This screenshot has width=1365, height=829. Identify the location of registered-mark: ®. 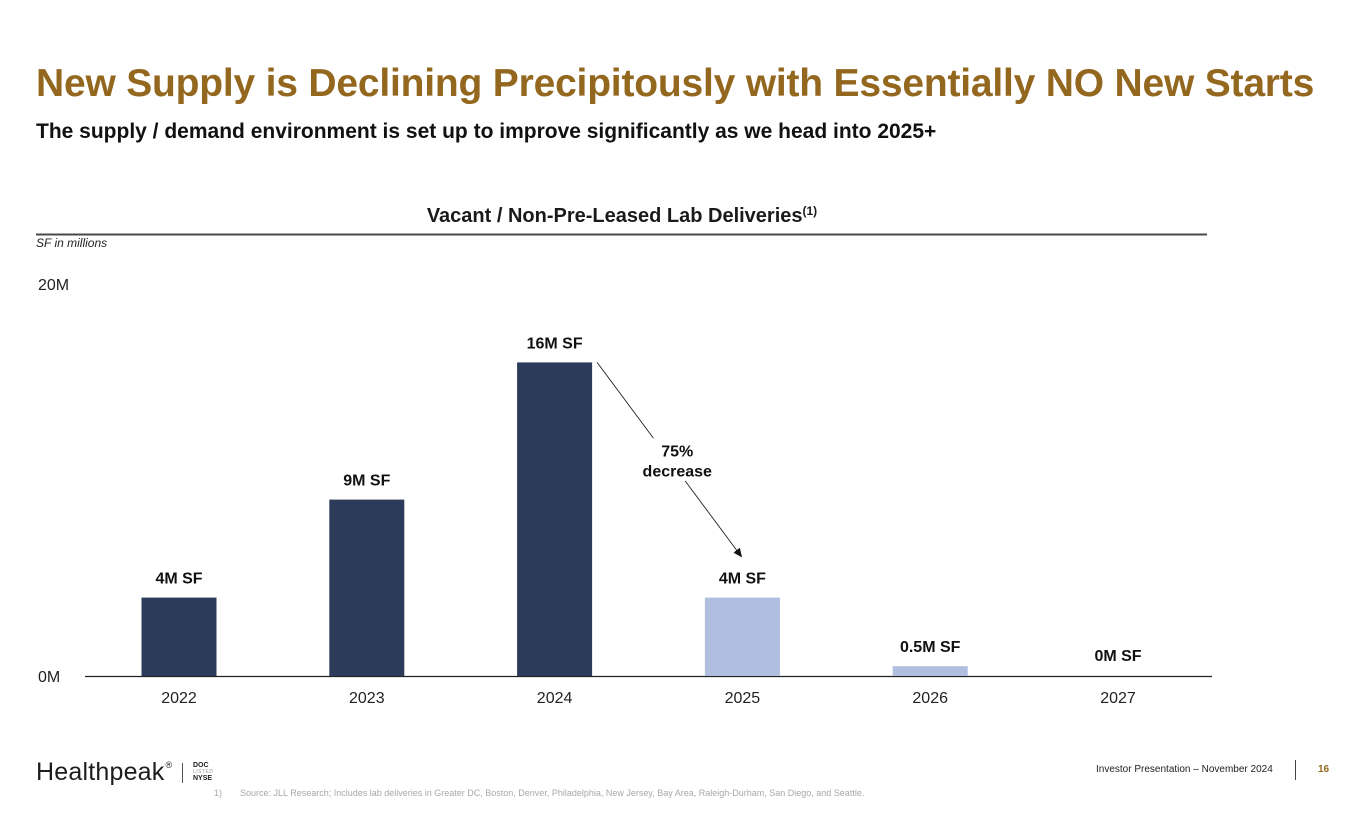
(169, 765).